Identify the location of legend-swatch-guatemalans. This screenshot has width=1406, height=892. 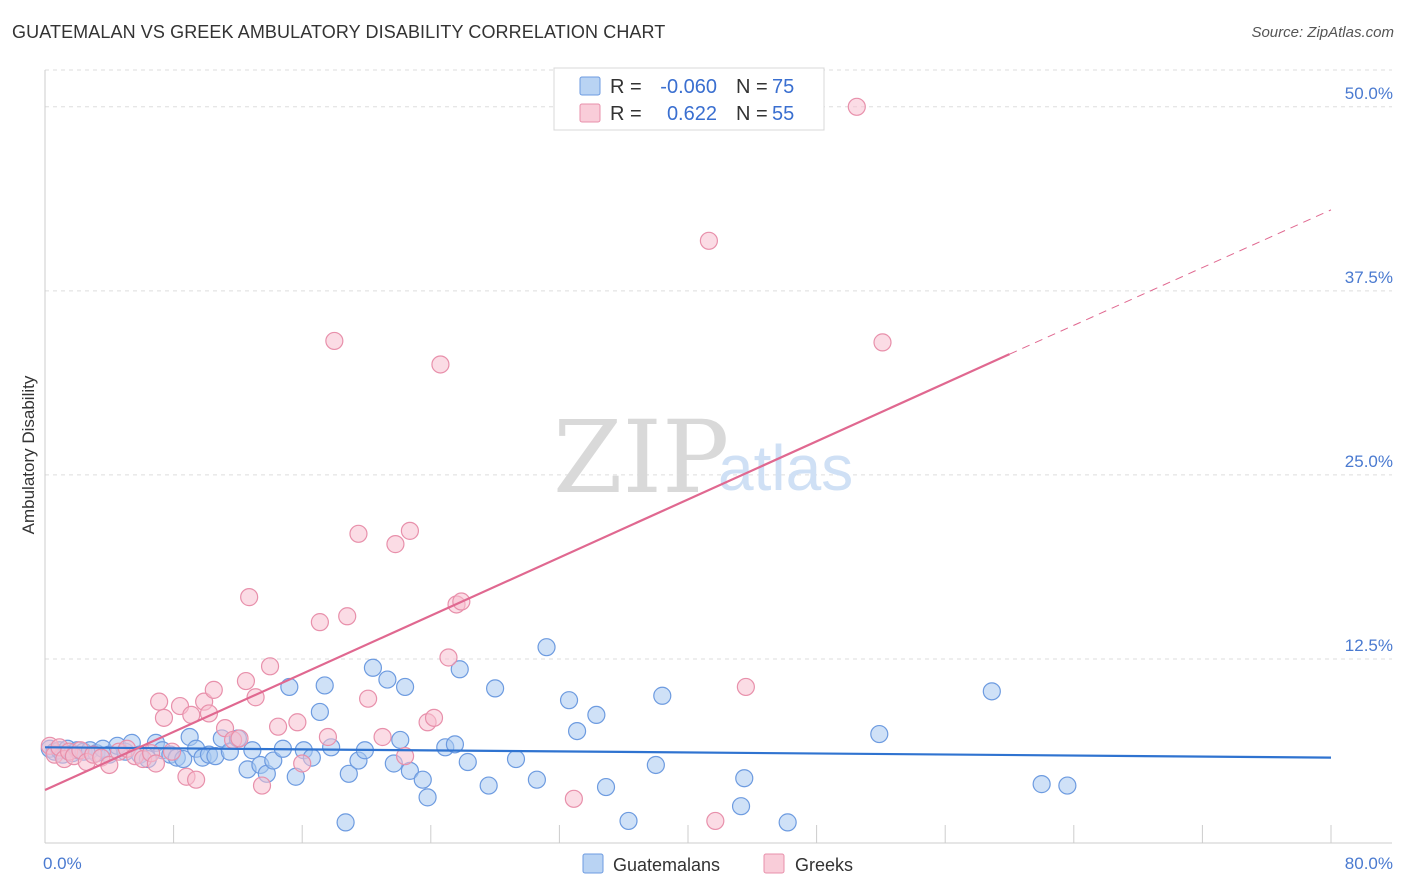
(590, 86).